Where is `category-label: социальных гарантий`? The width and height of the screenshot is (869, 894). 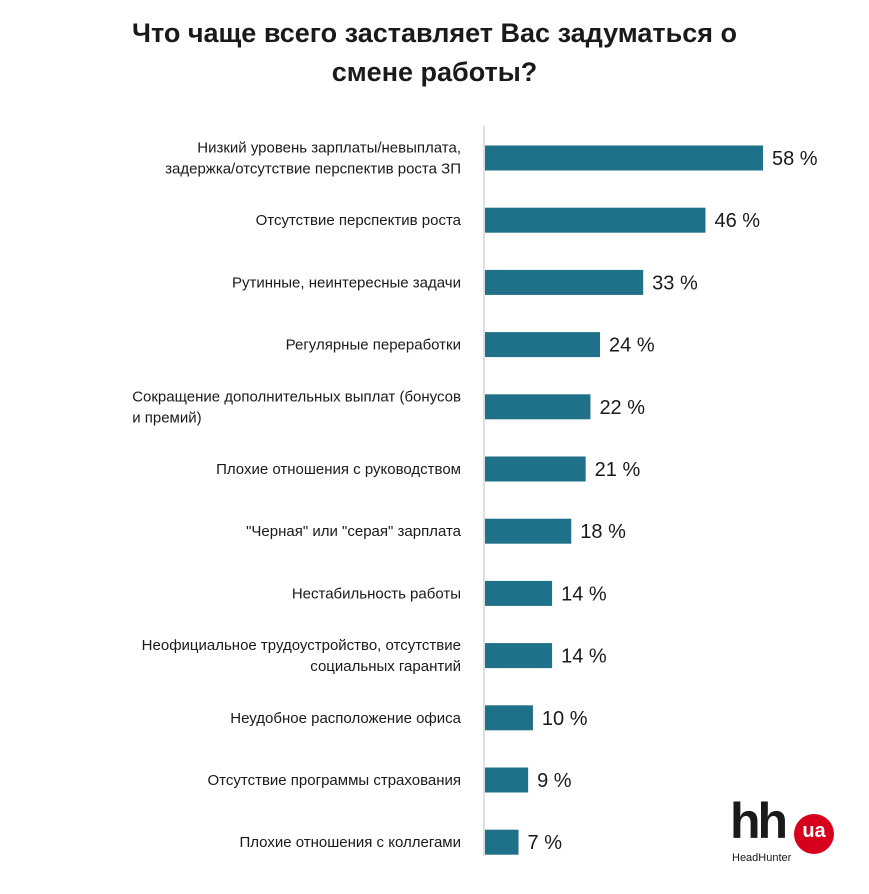
category-label: социальных гарантий is located at coordinates (385, 666).